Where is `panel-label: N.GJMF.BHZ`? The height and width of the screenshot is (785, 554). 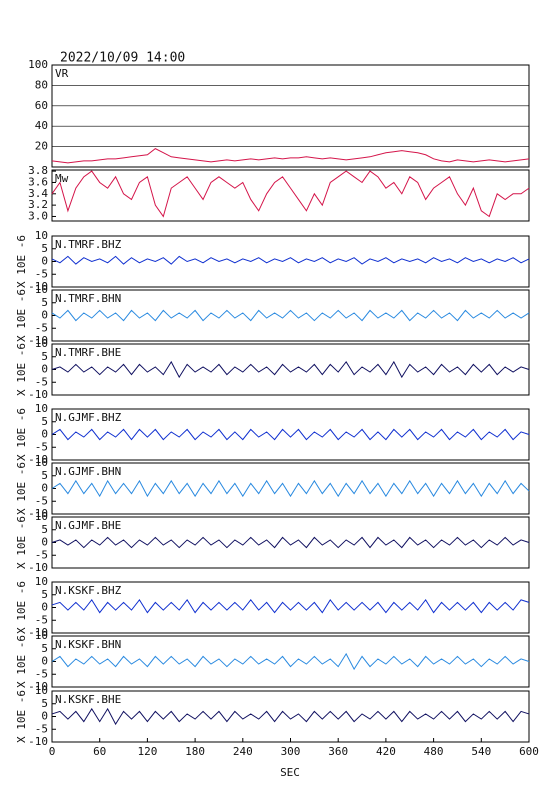
panel-label: N.GJMF.BHZ is located at coordinates (88, 417).